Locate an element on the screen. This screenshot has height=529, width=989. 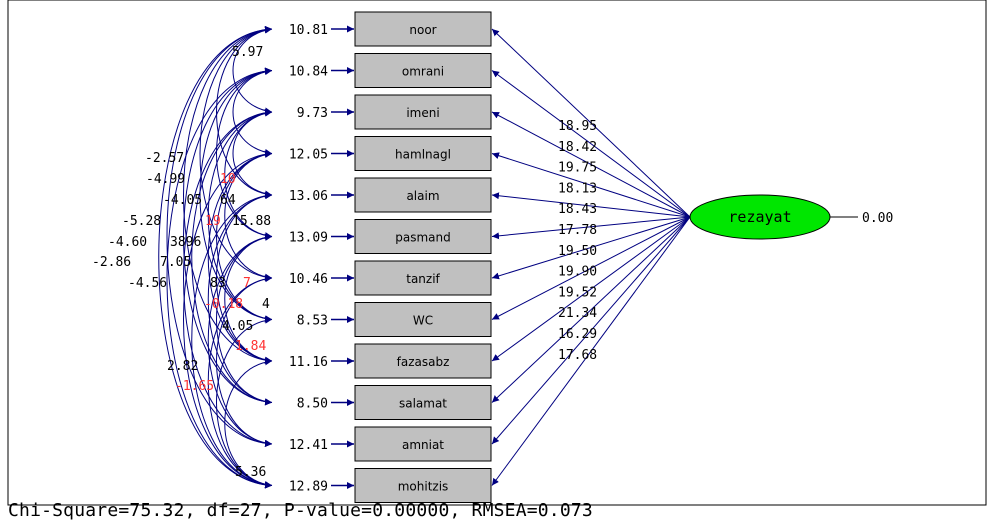
indicator-name: alaim is located at coordinates (422, 196).